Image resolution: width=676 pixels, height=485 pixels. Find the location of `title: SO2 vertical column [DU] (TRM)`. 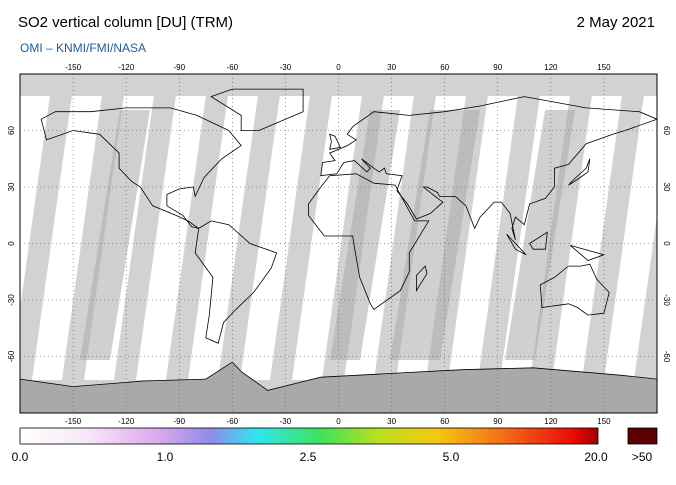

title: SO2 vertical column [DU] (TRM) is located at coordinates (125, 22).